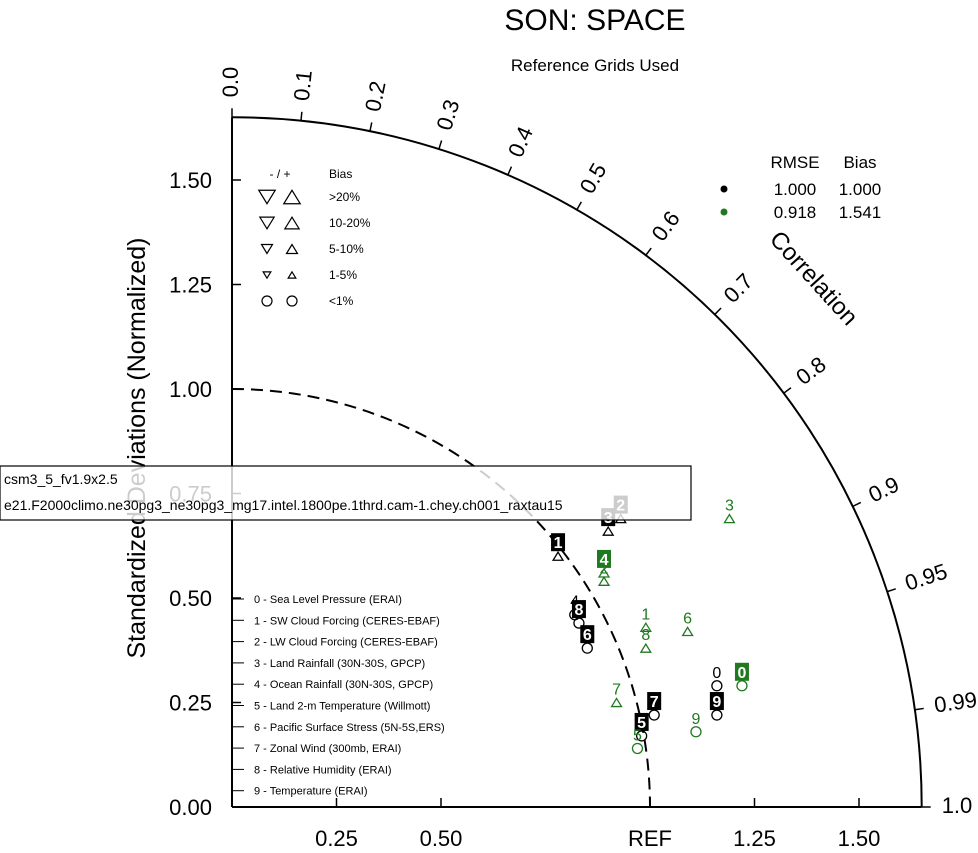  What do you see at coordinates (729, 506) in the screenshot?
I see `data-point-label: 3` at bounding box center [729, 506].